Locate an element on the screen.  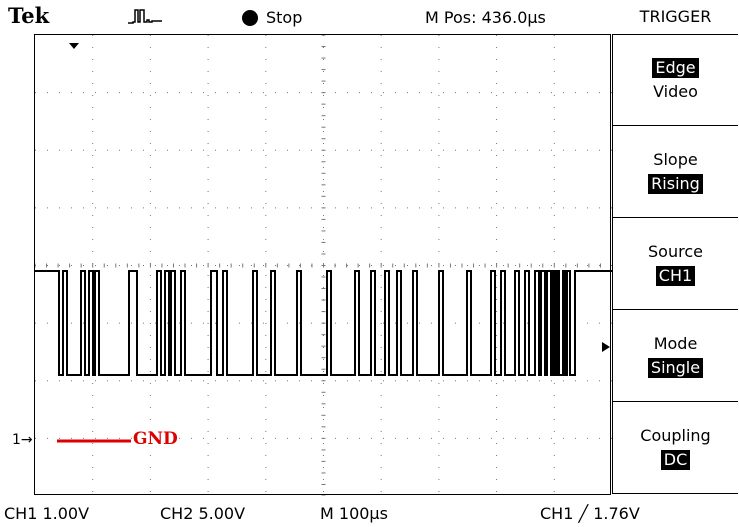
pulse-waveform-icon is located at coordinates (145, 16).